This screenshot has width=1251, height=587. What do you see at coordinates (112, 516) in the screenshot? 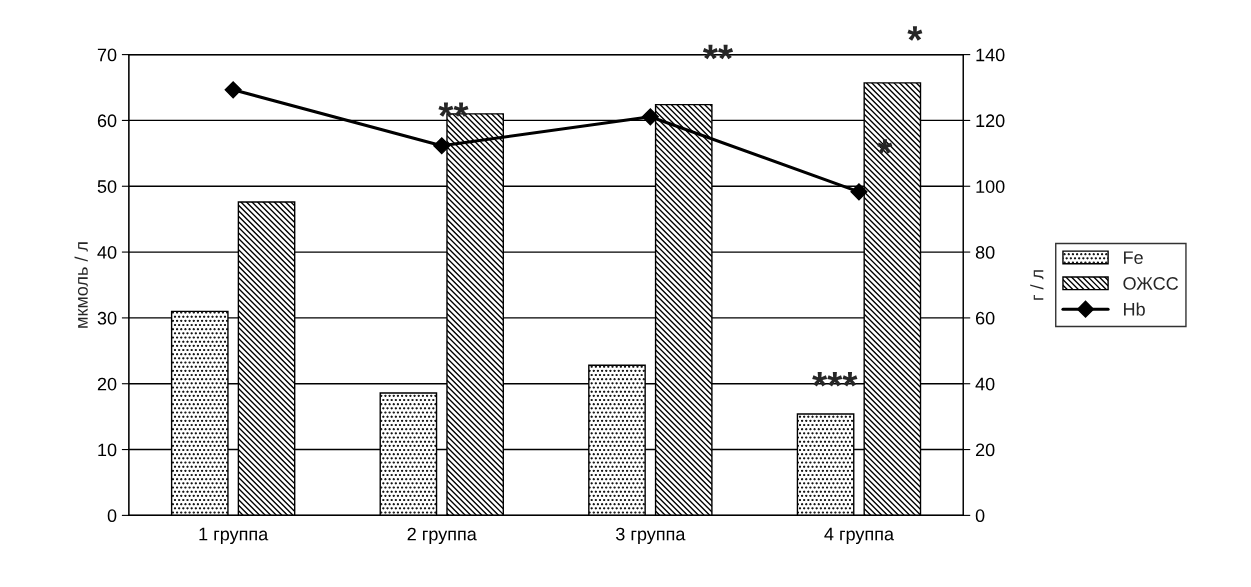
I see `y-tick-label: 0` at bounding box center [112, 516].